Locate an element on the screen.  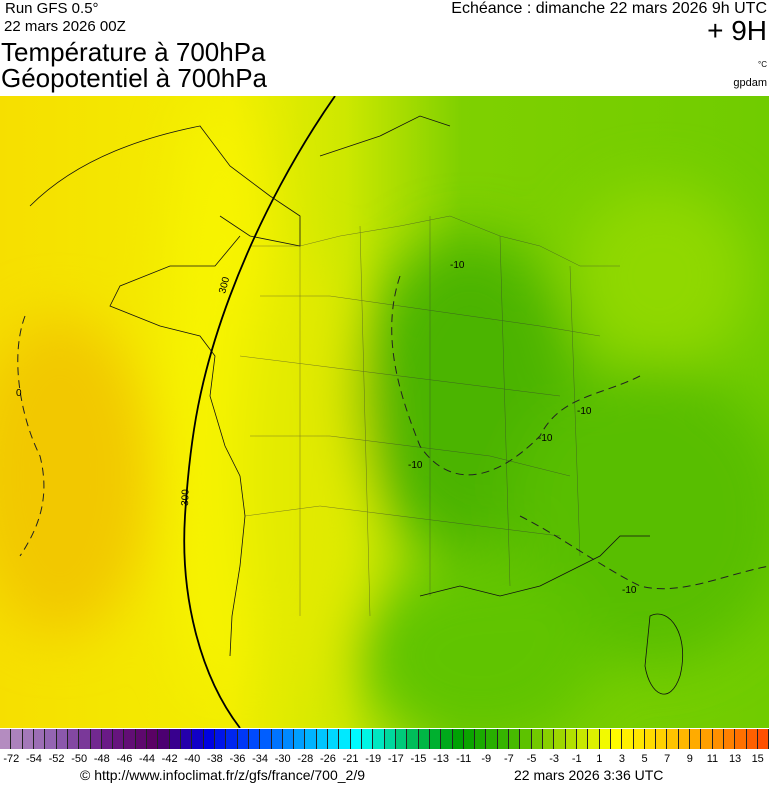
color-scale-label: 13 is located at coordinates (735, 759).